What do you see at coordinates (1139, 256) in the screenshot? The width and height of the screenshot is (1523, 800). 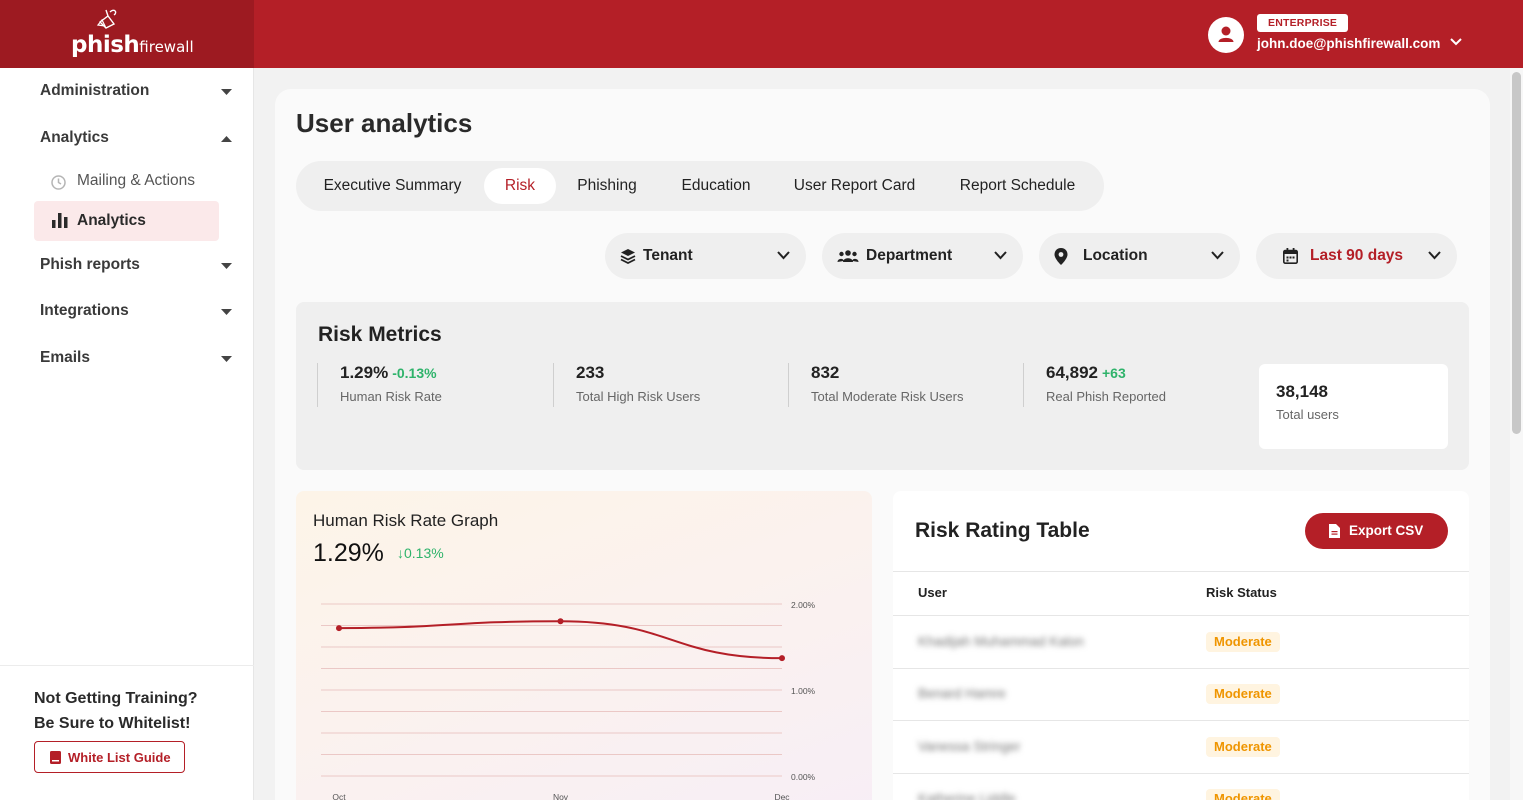 I see `location-filter: Location` at bounding box center [1139, 256].